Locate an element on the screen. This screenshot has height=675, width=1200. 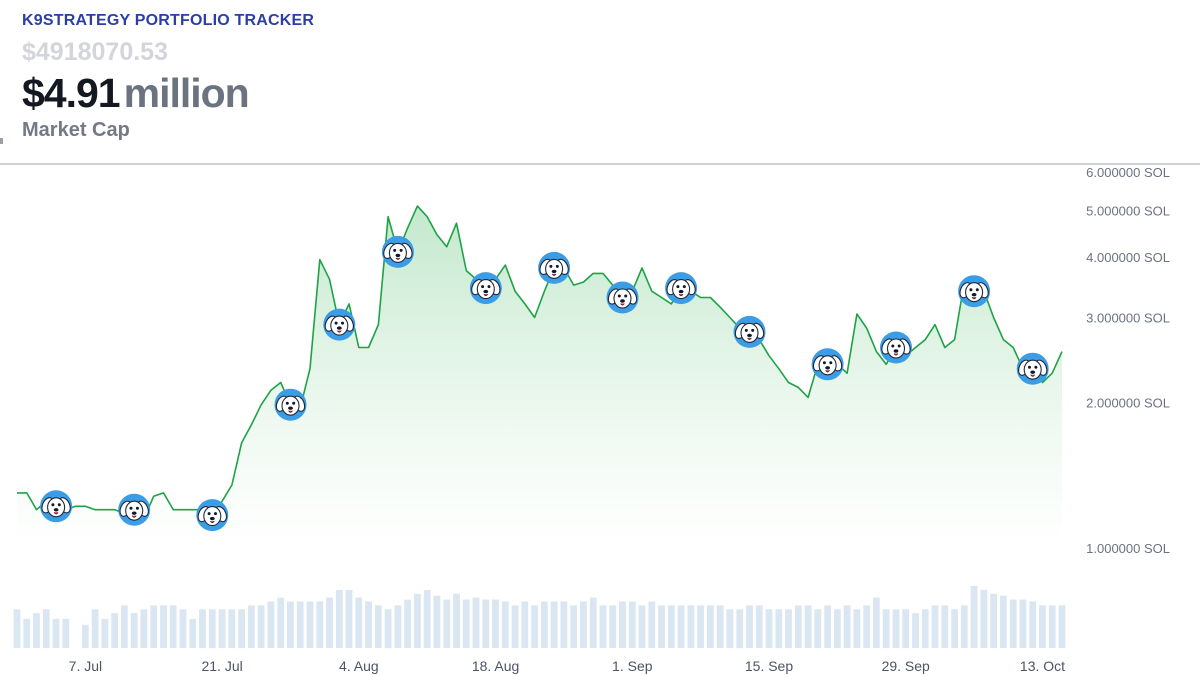
volume-bars is located at coordinates (539, 617).